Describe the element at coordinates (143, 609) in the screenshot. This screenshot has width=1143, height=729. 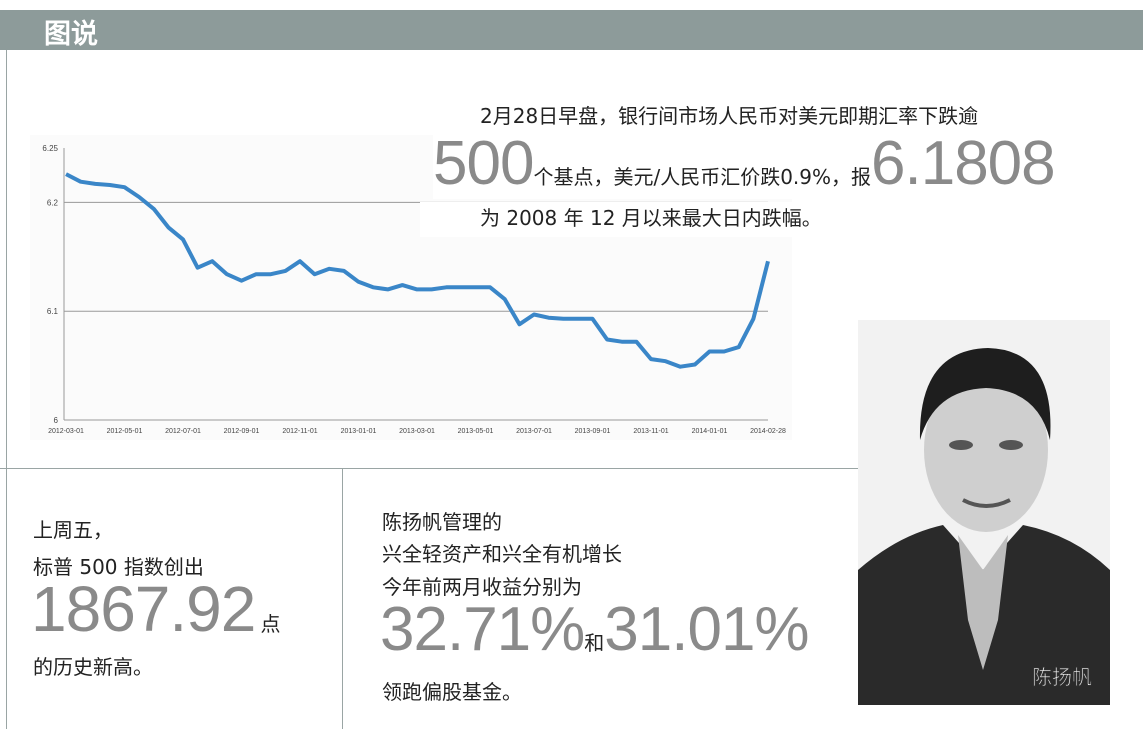
I see `big-number: 1867.92` at that location.